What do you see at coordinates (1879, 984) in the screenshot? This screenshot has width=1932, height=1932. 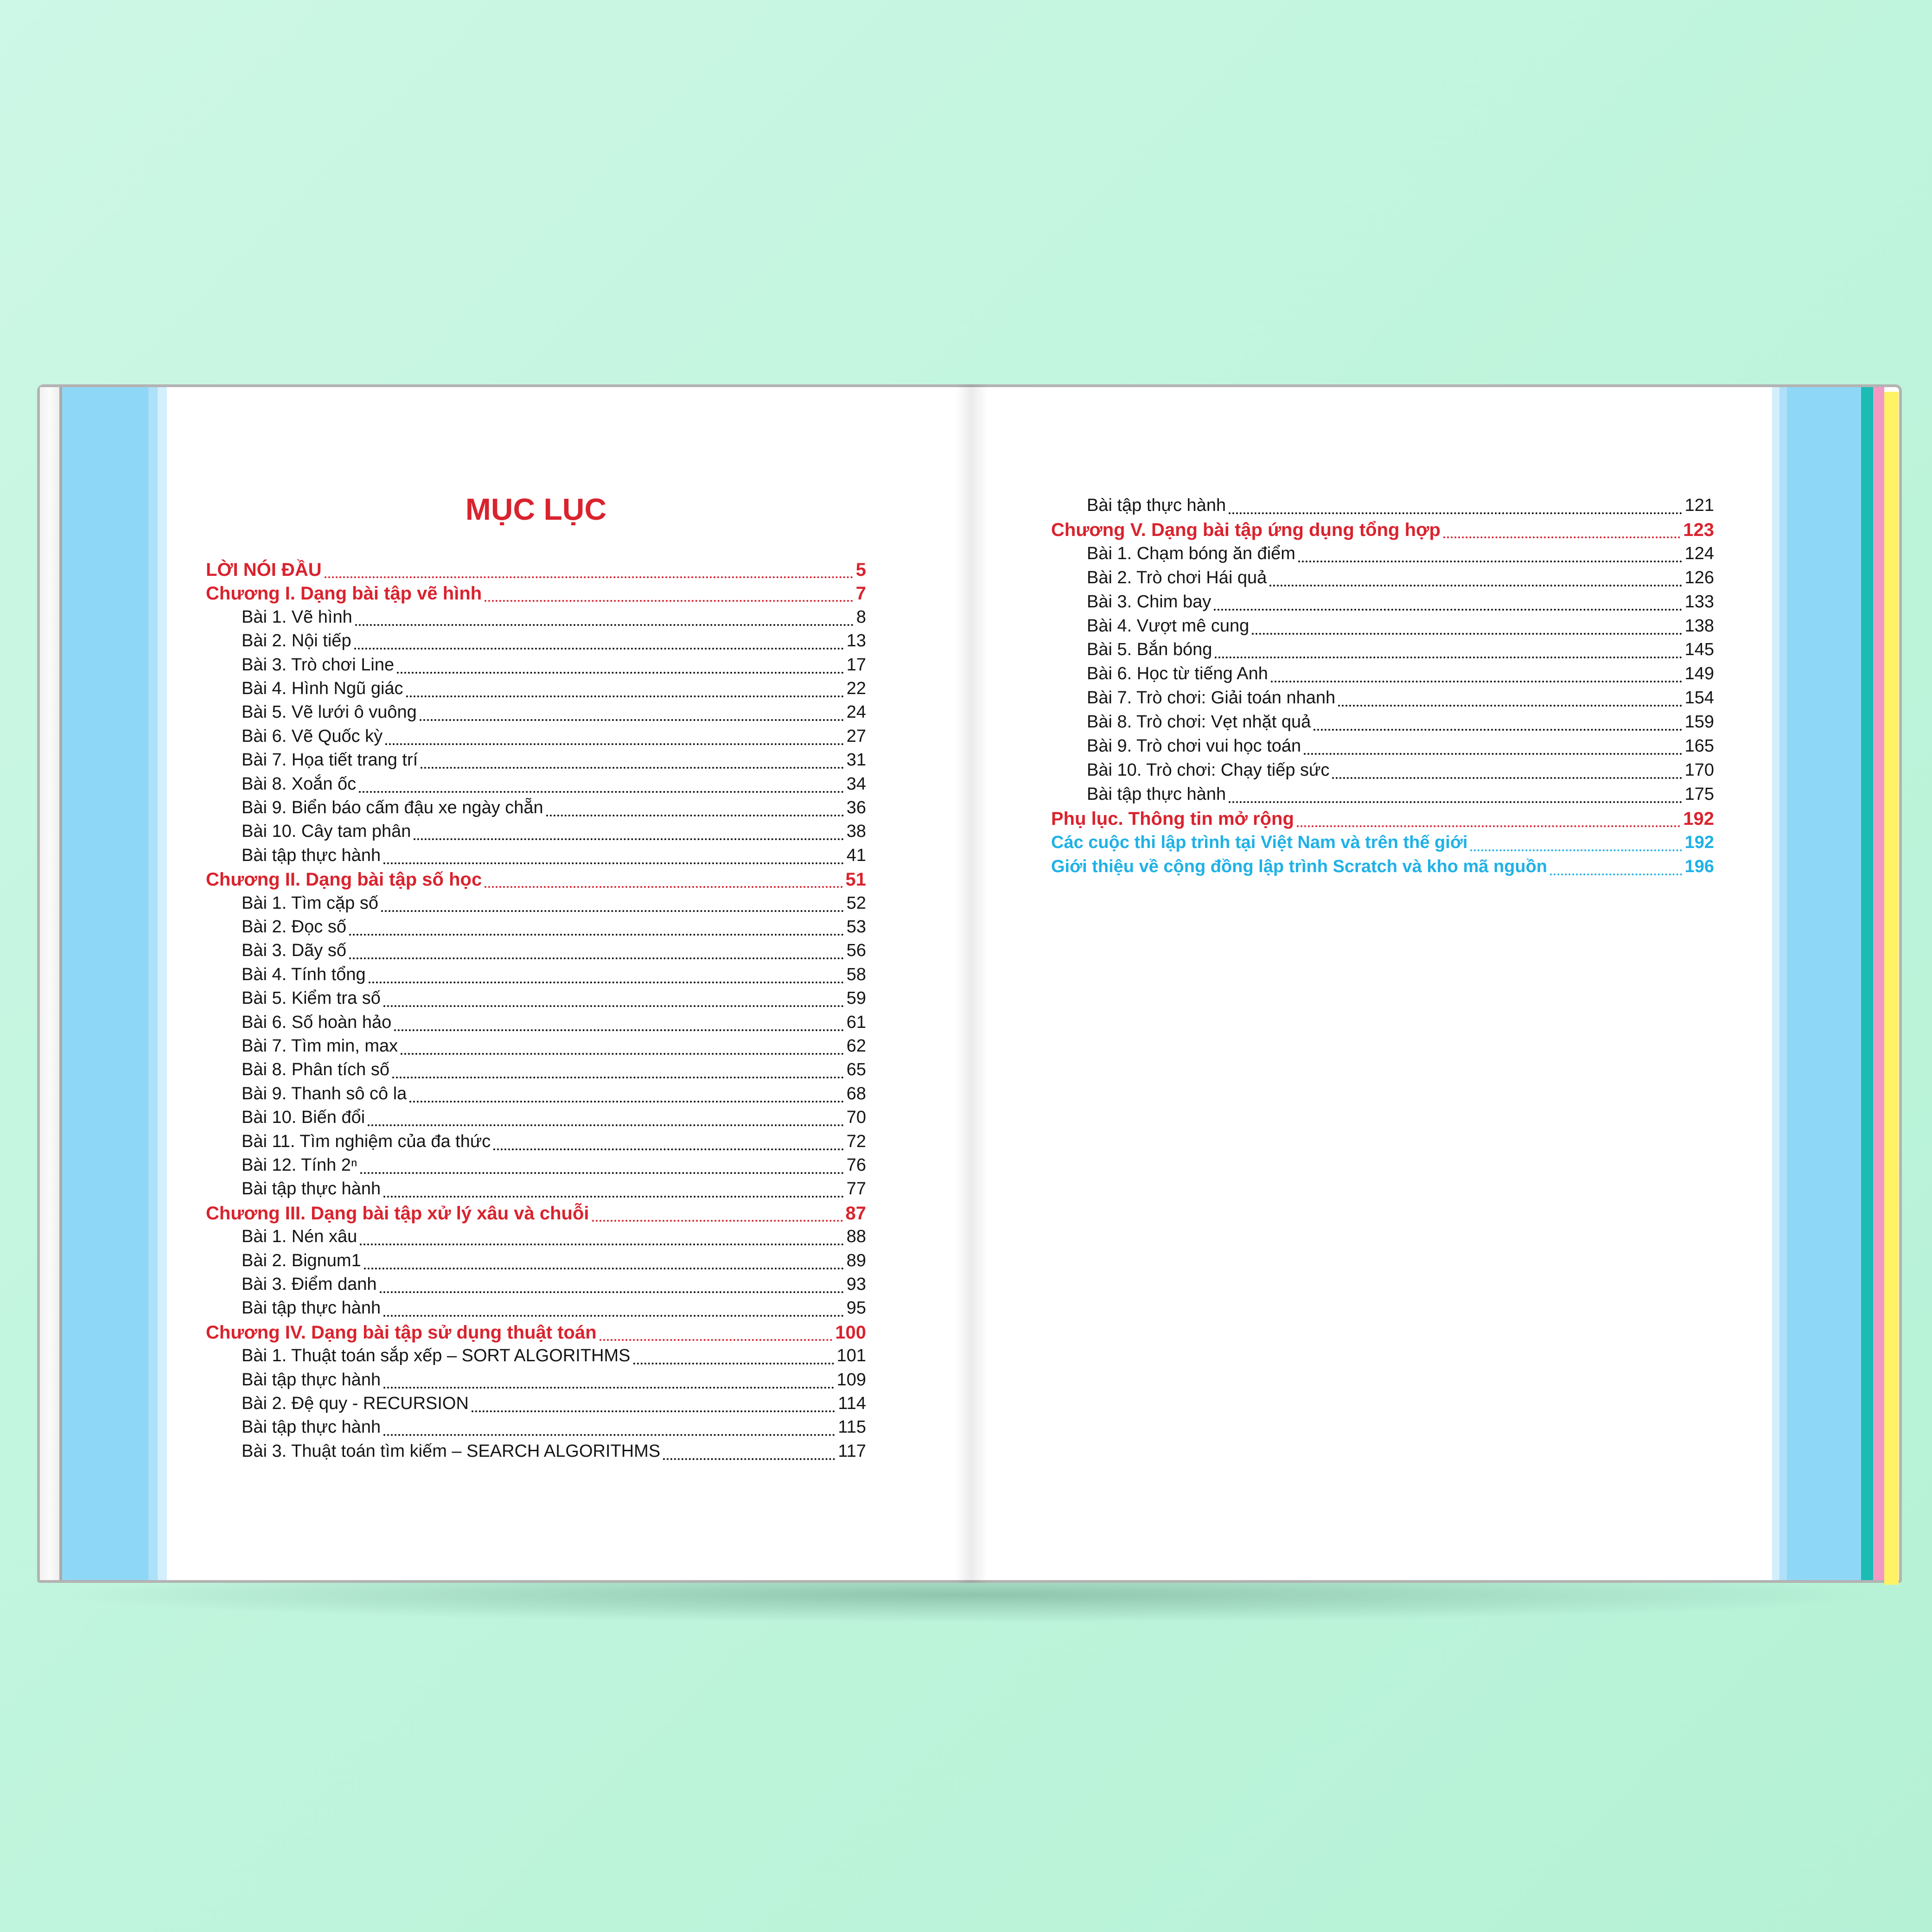 I see `pink-page-tab` at bounding box center [1879, 984].